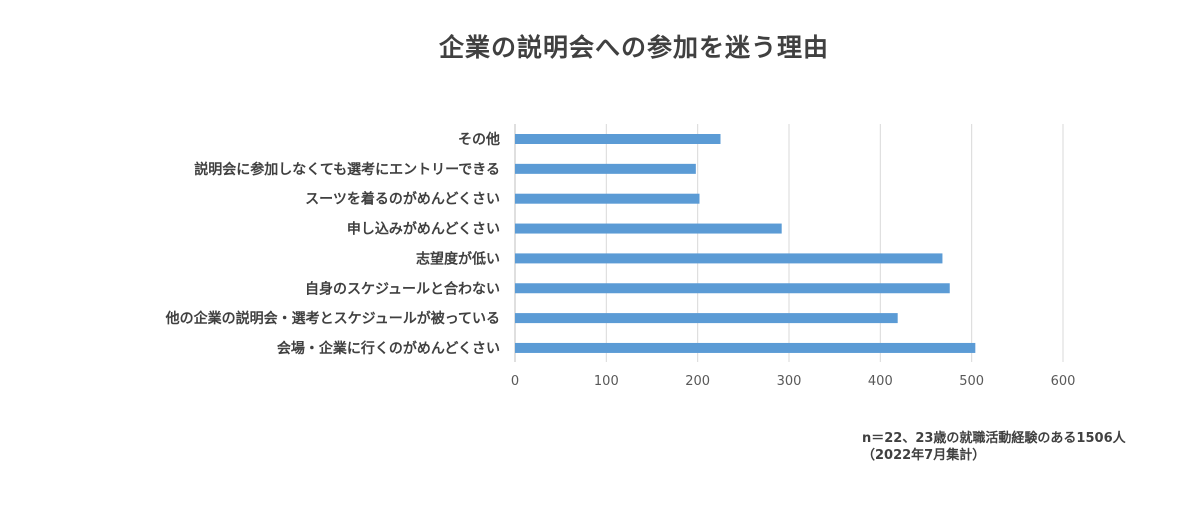  Describe the element at coordinates (789, 381) in the screenshot. I see `x-tick-label: 300` at that location.